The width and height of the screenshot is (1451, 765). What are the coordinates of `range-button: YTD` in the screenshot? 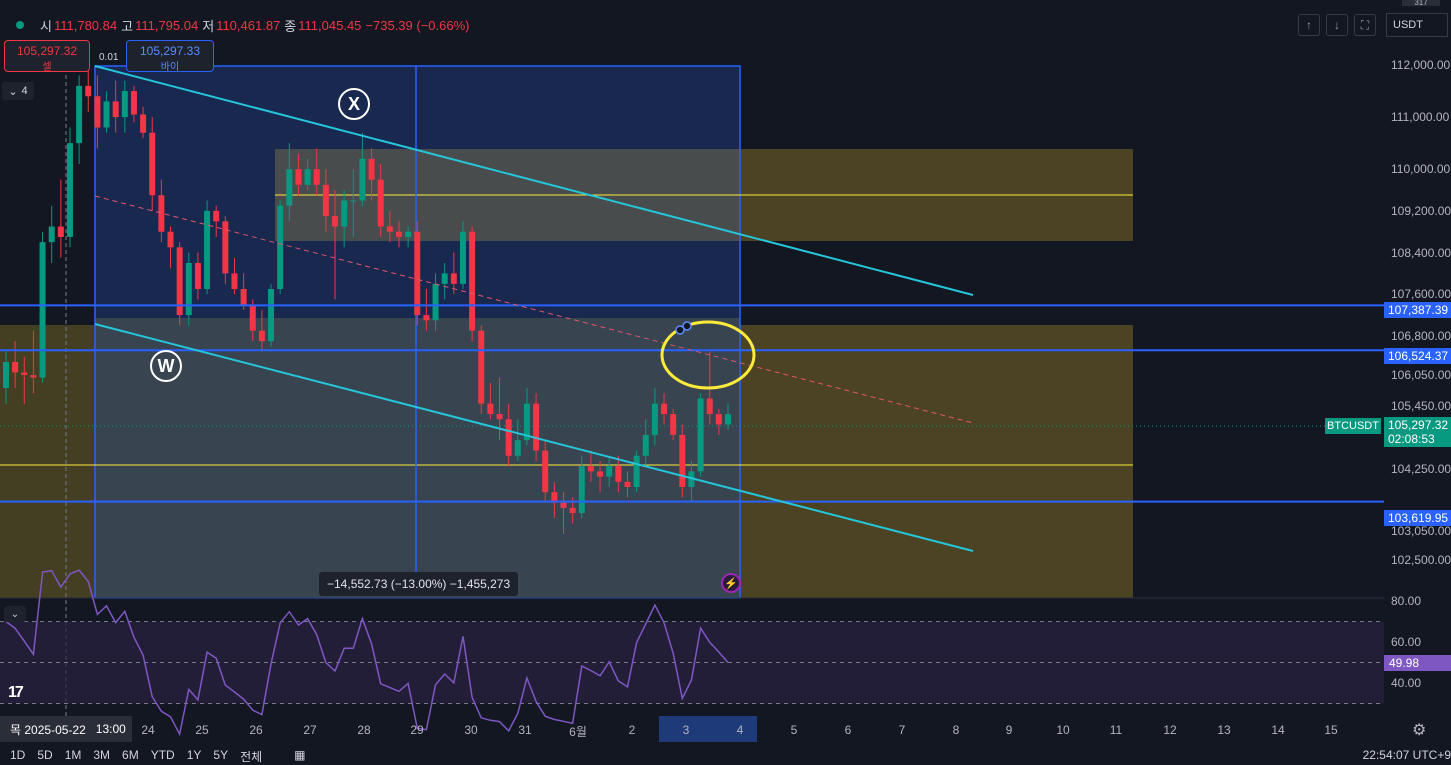 It's located at (162, 755).